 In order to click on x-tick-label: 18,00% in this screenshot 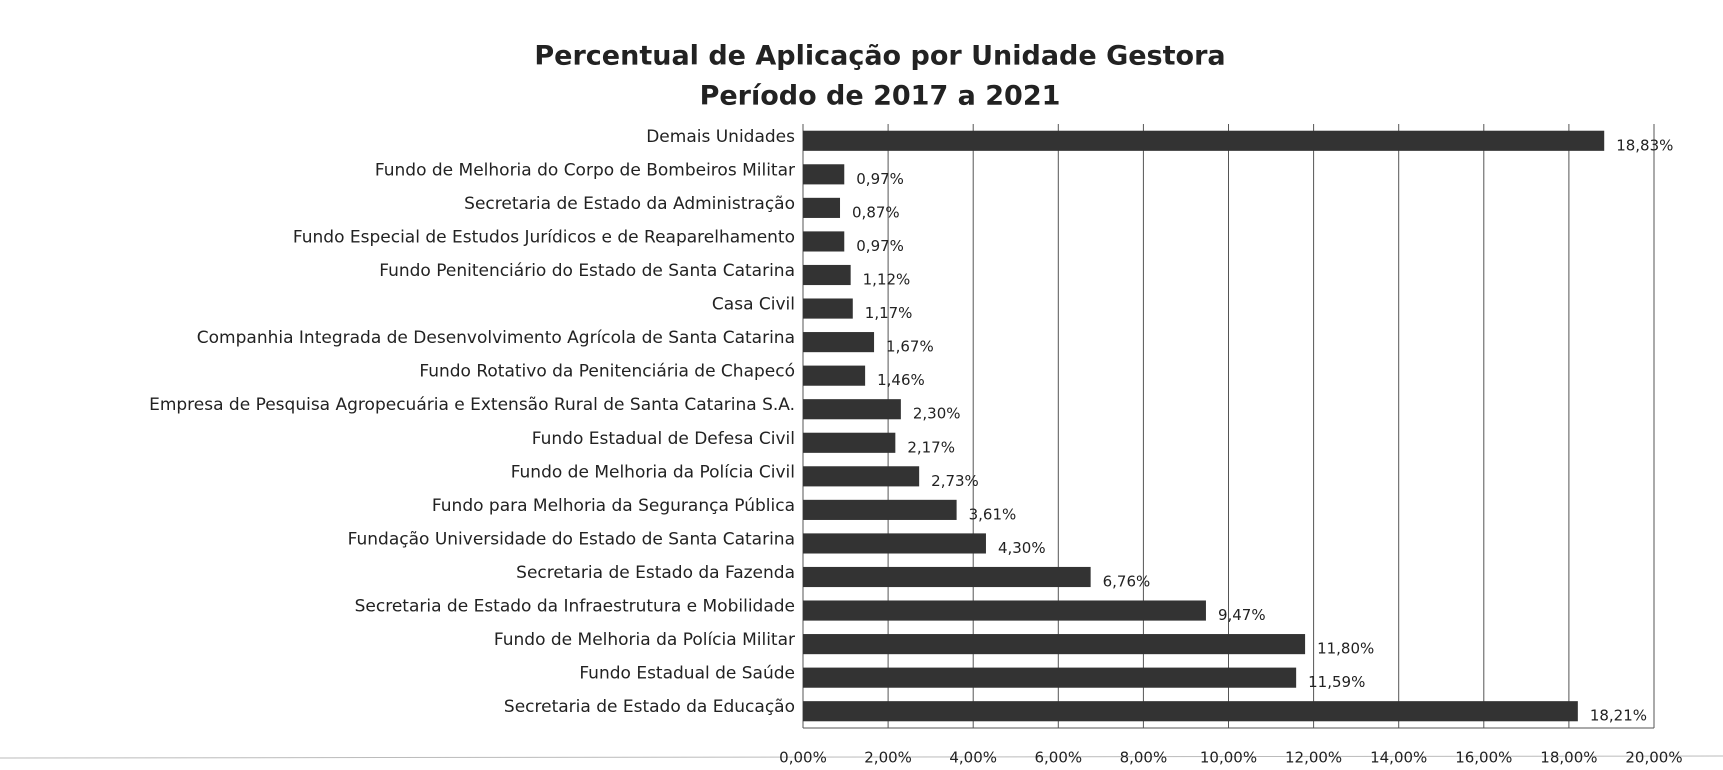, I will do `click(1568, 758)`.